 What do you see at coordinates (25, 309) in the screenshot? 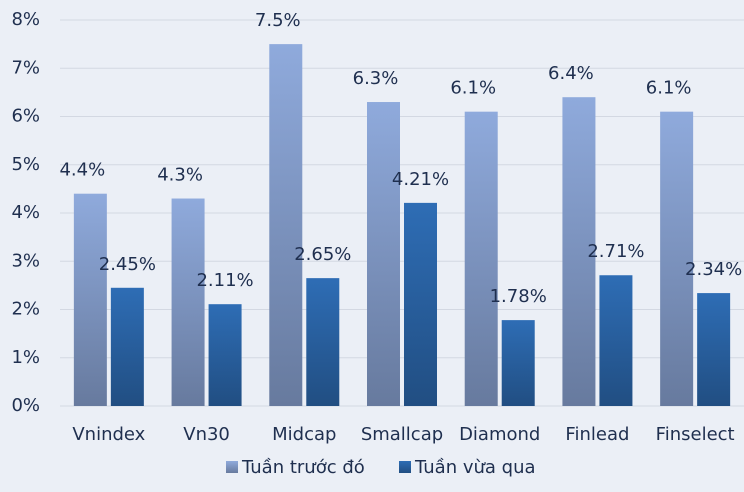
I see `y-tick-label: 2%` at bounding box center [25, 309].